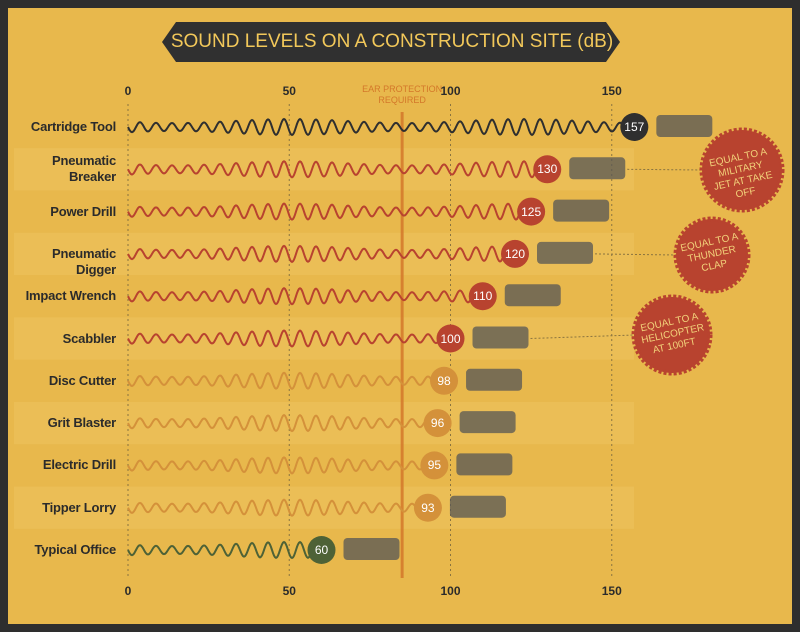  What do you see at coordinates (79, 507) in the screenshot?
I see `category-label: Tipper Lorry` at bounding box center [79, 507].